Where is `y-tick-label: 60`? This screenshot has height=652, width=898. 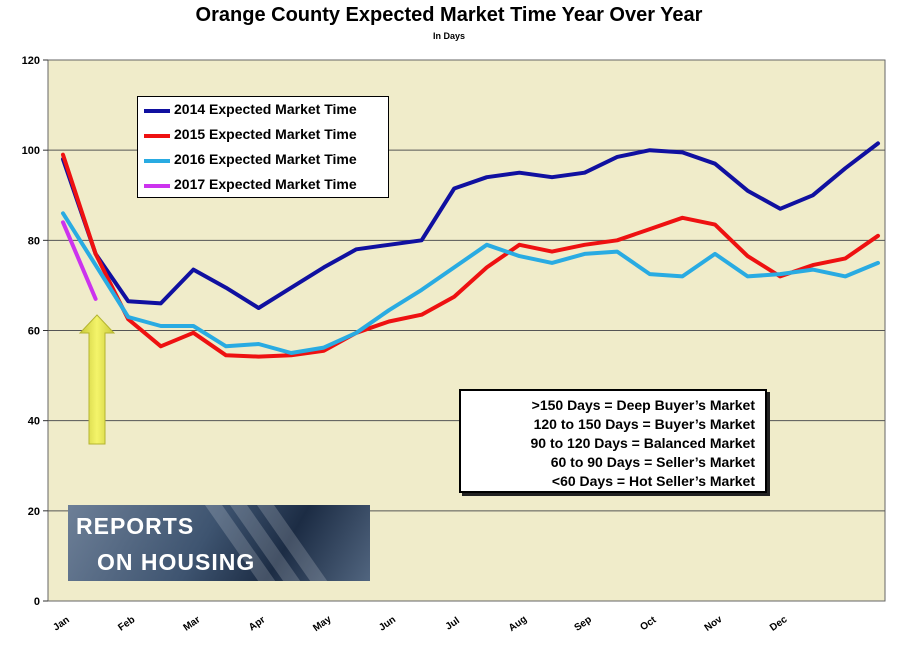 y-tick-label: 60 is located at coordinates (34, 332).